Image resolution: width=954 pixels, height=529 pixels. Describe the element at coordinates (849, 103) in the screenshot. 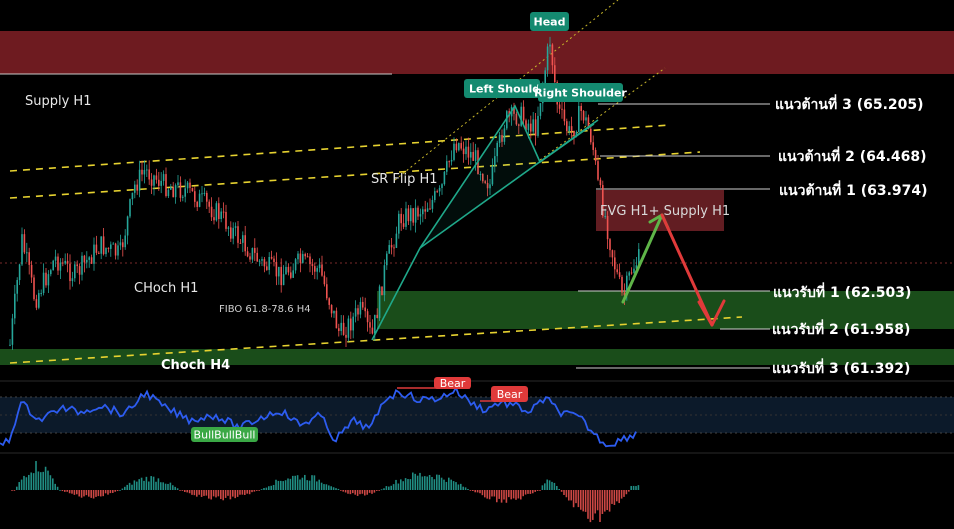

I see `resistance-3-label: แนวต้านที่ 3 (65.205)` at that location.